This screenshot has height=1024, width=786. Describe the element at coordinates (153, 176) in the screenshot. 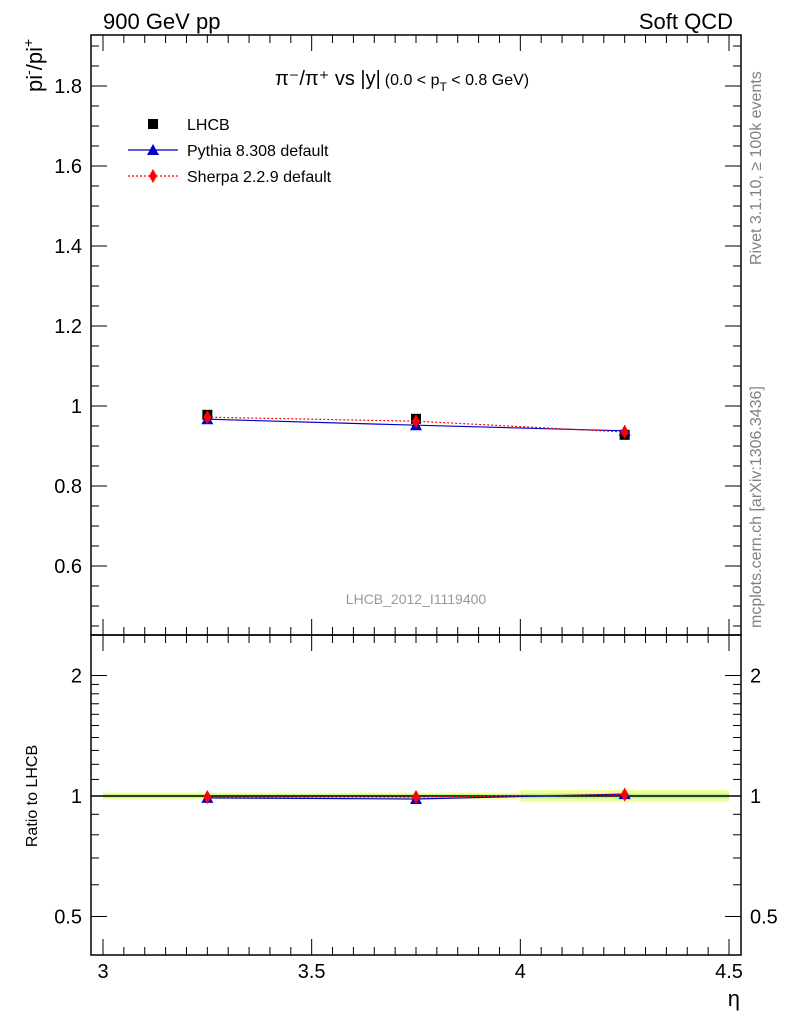

I see `legend-sherpa-2-2-9-default-marker` at that location.